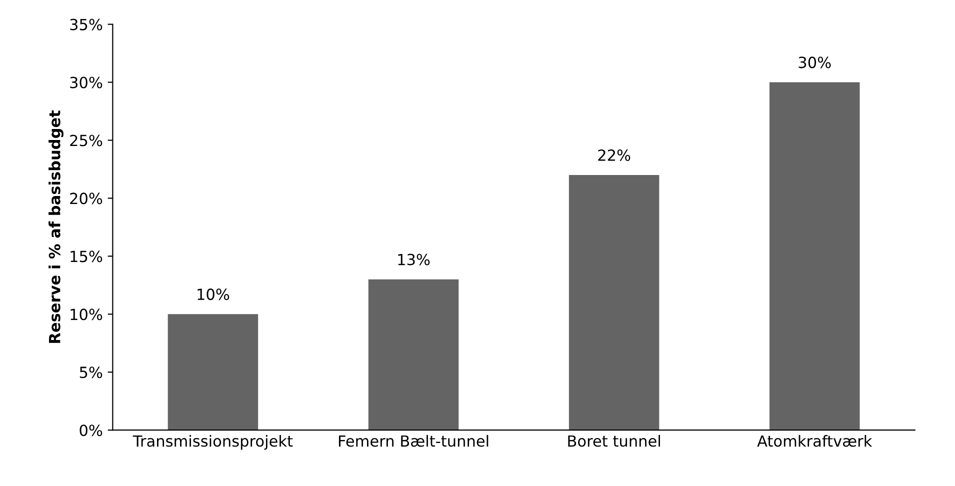 The height and width of the screenshot is (486, 955). What do you see at coordinates (91, 372) in the screenshot?
I see `y-tick-label: 5%` at bounding box center [91, 372].